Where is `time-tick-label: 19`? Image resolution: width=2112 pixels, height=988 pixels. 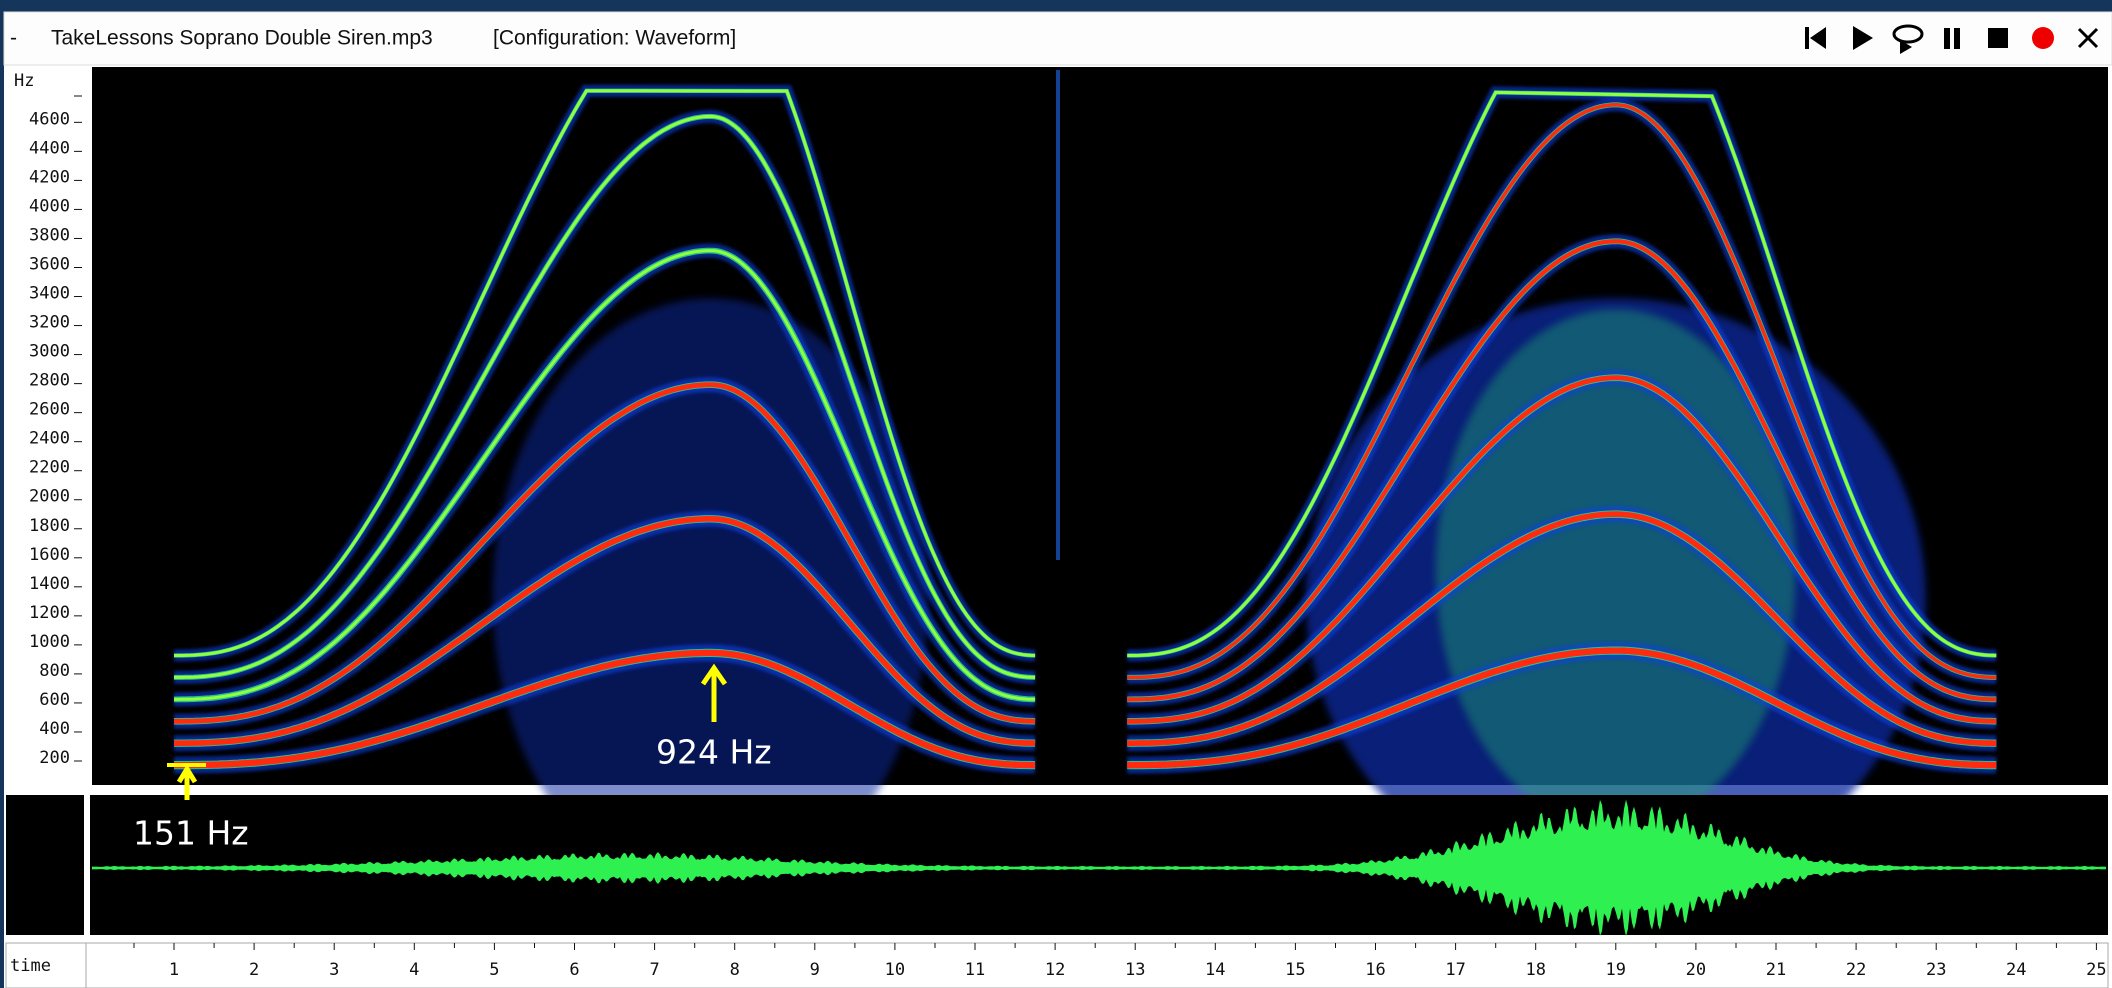
time-tick-label: 19 is located at coordinates (1616, 970).